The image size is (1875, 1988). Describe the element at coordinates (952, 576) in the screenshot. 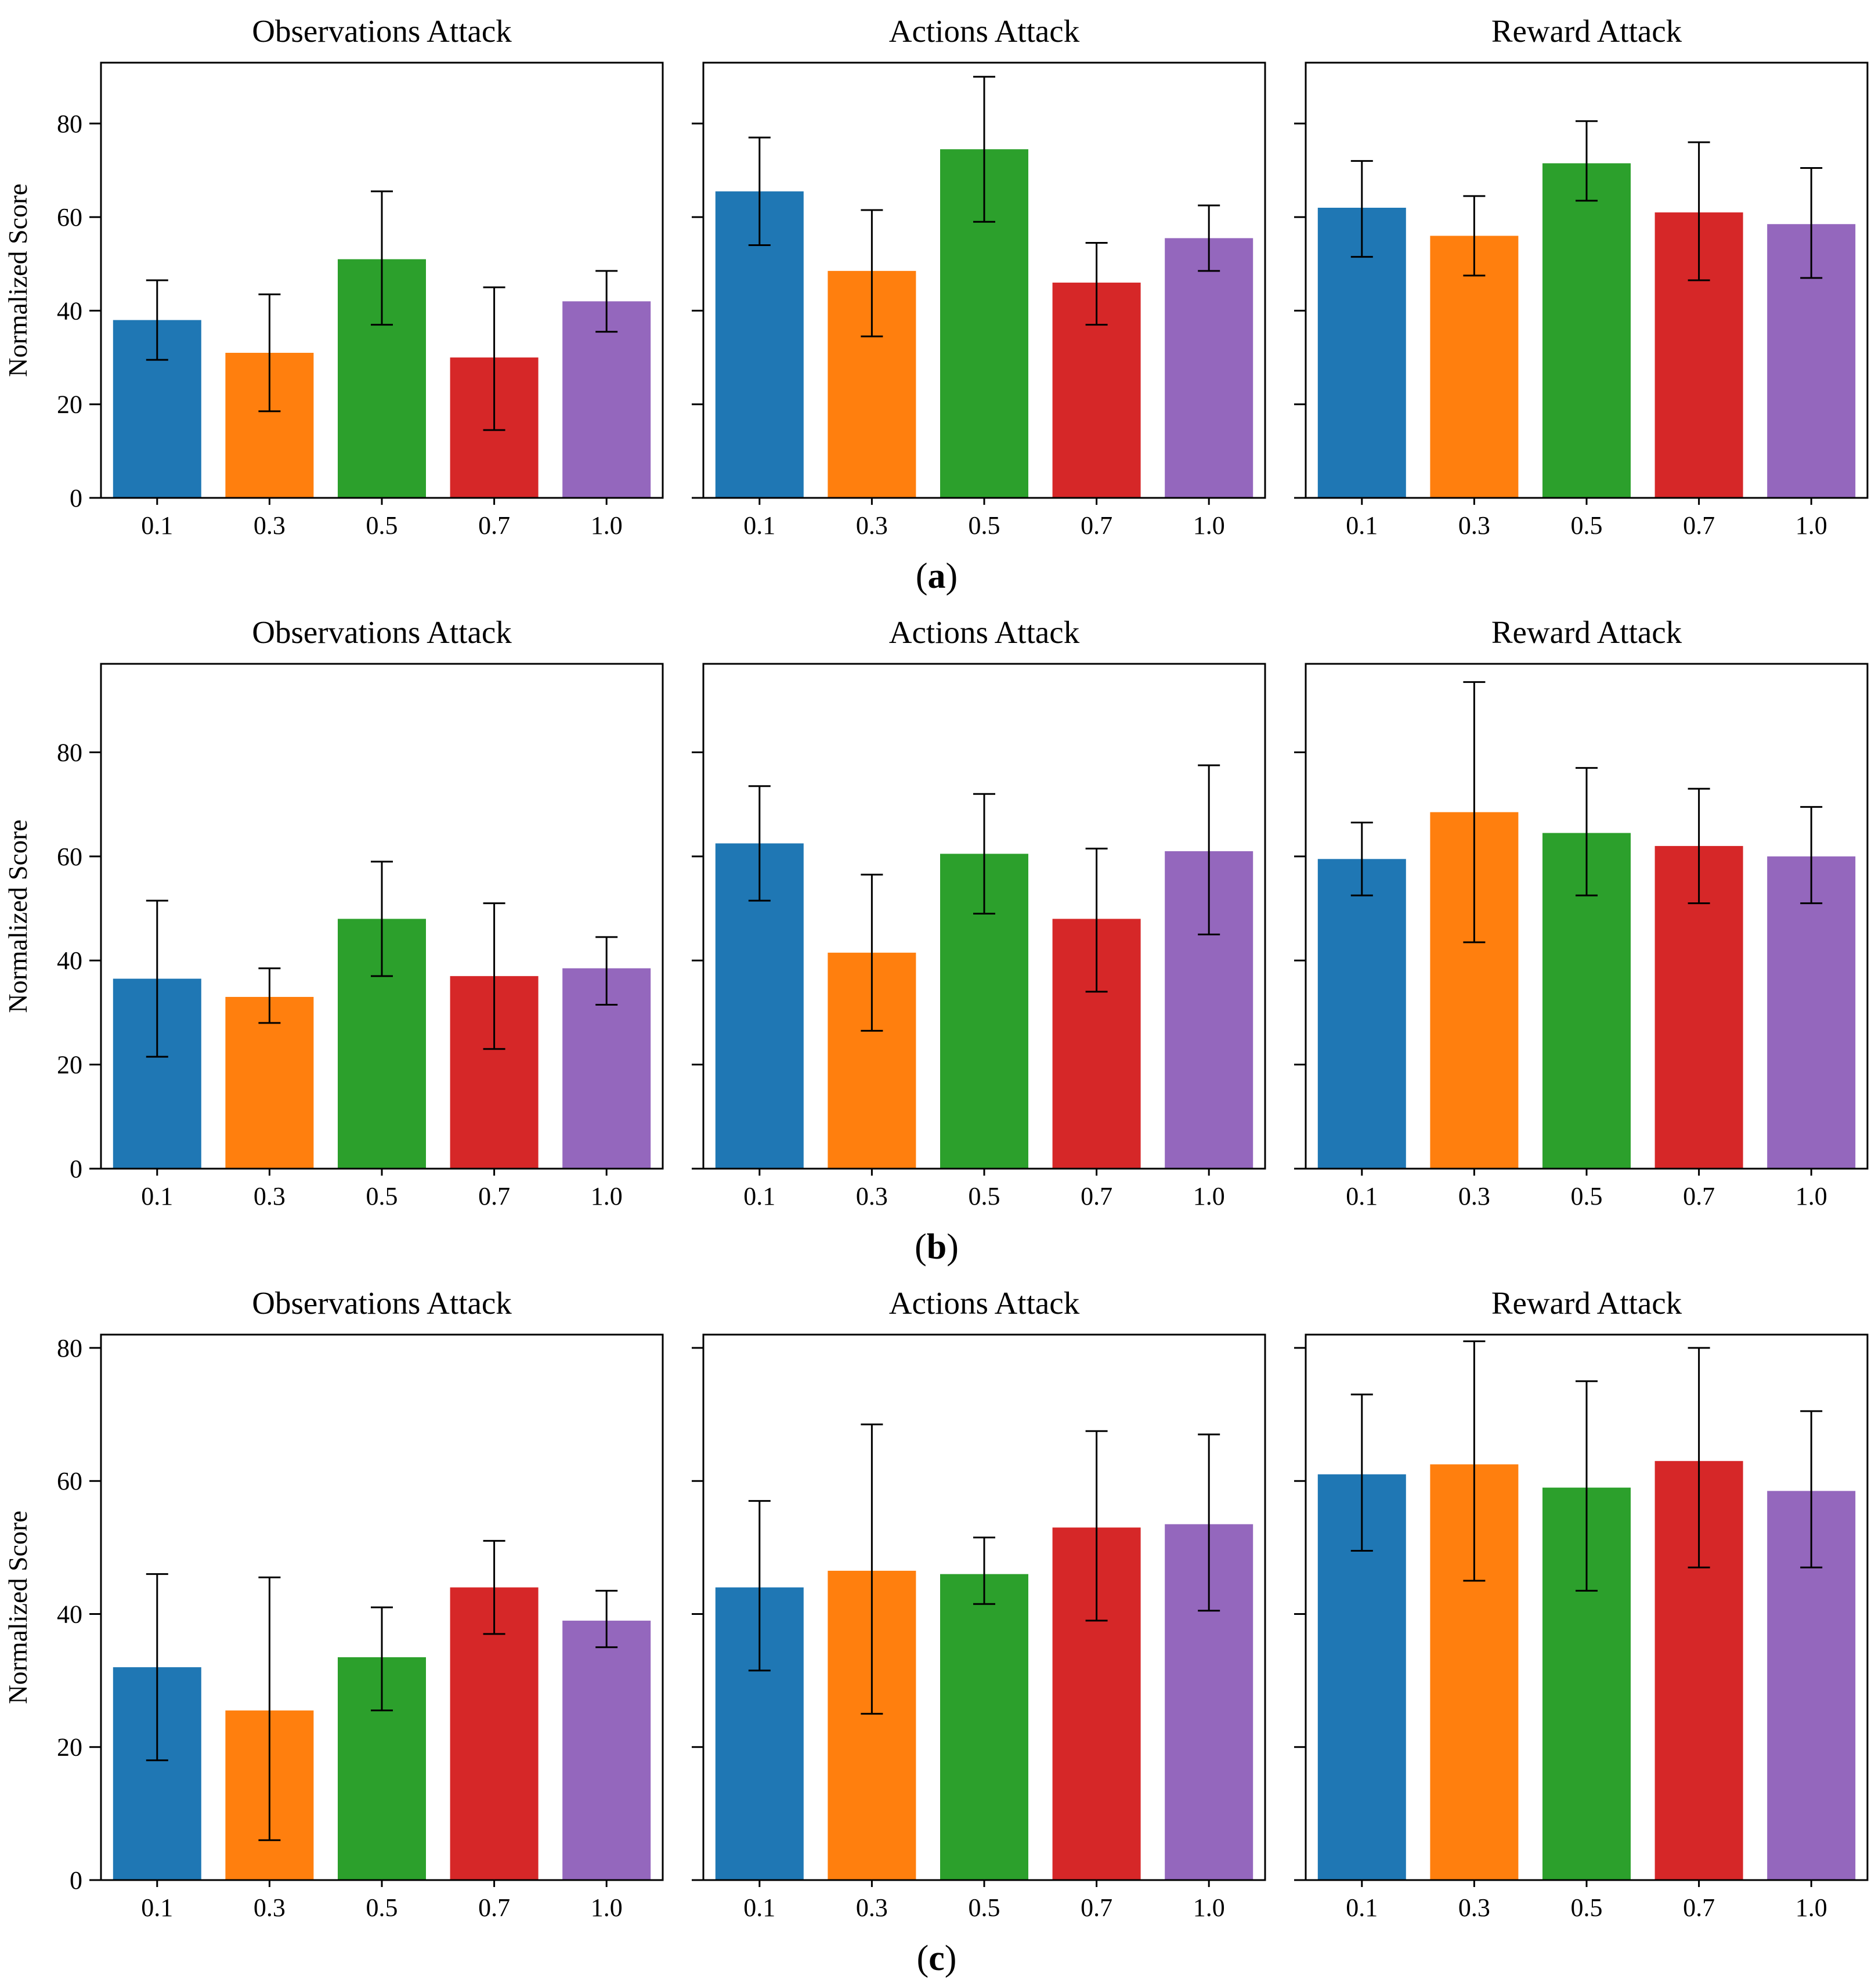

I see `caption-a-close-paren: )` at that location.